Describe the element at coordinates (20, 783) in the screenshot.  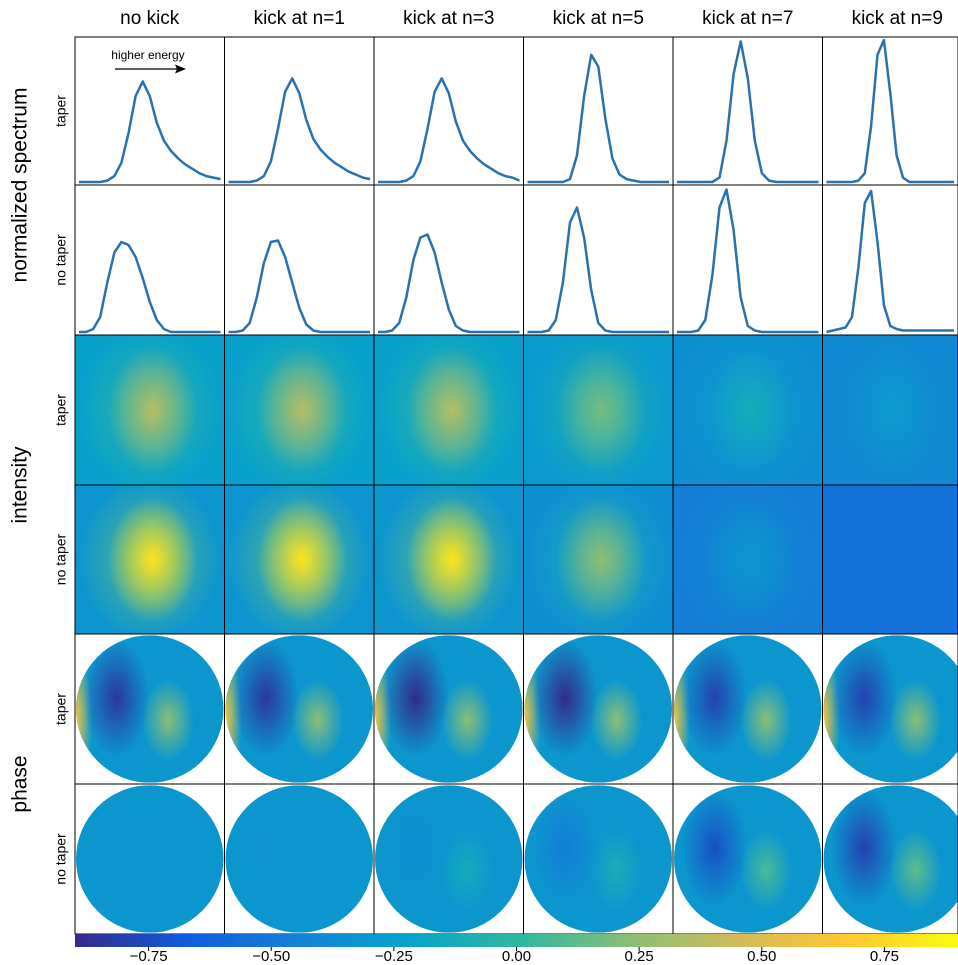
I see `group-label: phase` at that location.